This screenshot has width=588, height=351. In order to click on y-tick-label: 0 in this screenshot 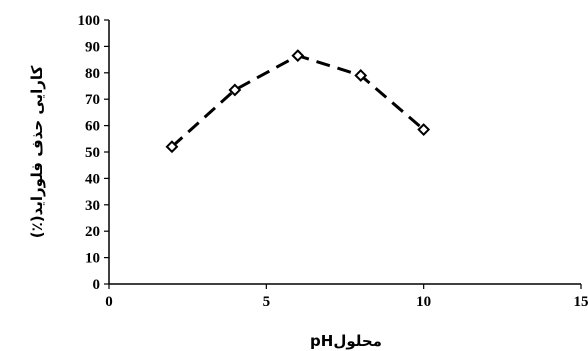, I will do `click(97, 285)`.